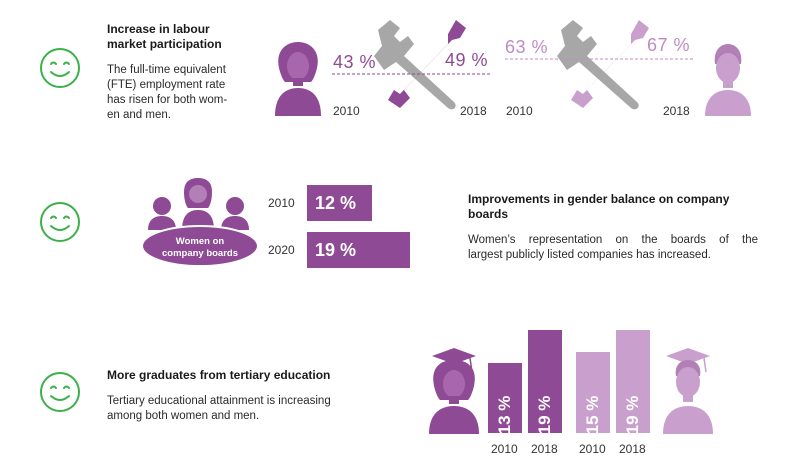  I want to click on woman-icon, so click(298, 79).